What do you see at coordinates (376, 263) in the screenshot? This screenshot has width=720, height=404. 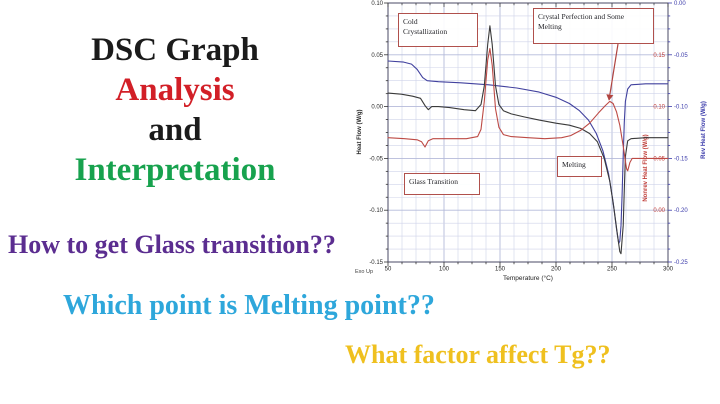 I see `left-axis-tick-label: -0.15` at bounding box center [376, 263].